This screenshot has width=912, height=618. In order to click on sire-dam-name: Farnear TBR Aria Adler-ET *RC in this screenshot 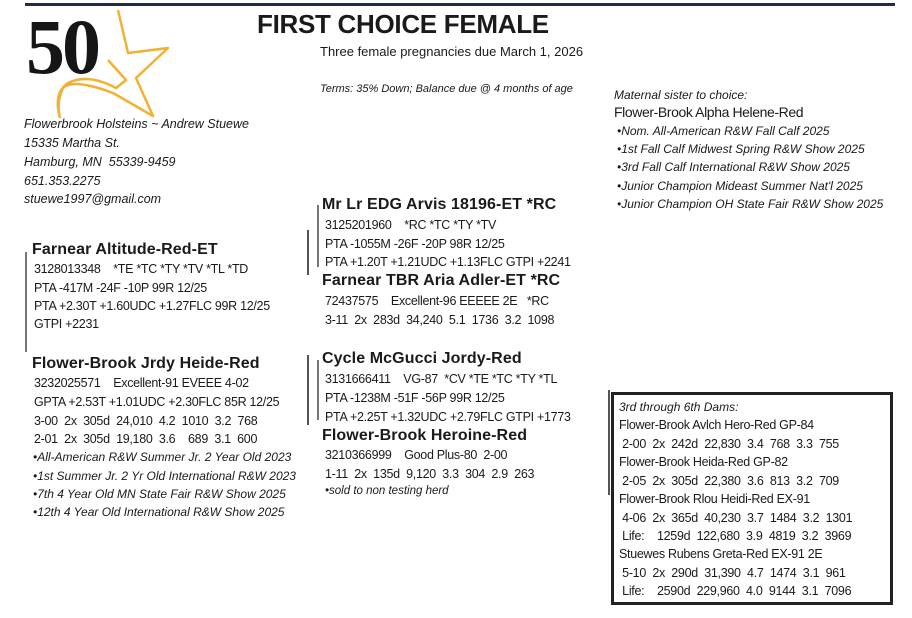, I will do `click(441, 280)`.